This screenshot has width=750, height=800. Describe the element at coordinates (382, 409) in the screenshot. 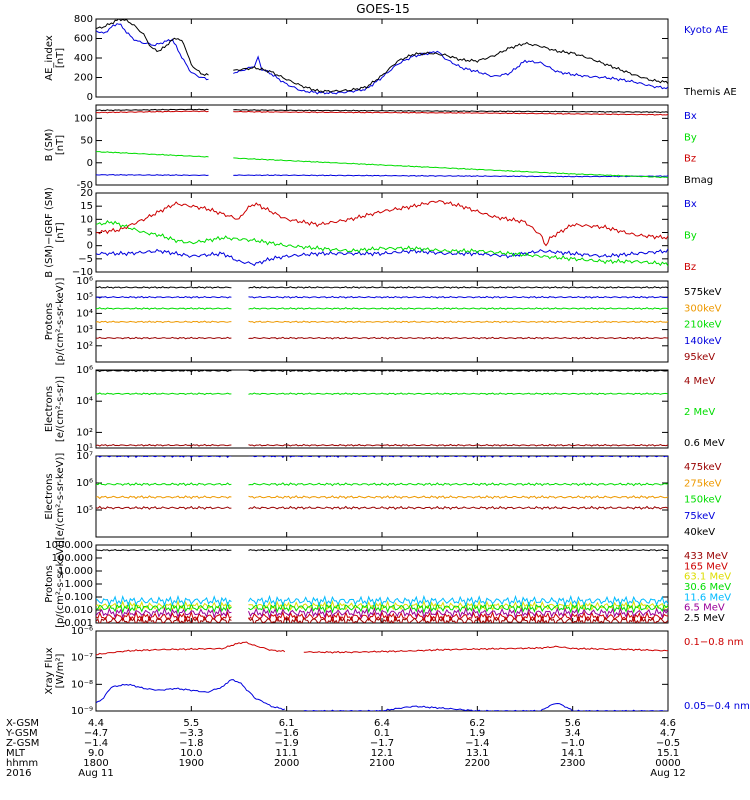

I see `panel-frame` at that location.